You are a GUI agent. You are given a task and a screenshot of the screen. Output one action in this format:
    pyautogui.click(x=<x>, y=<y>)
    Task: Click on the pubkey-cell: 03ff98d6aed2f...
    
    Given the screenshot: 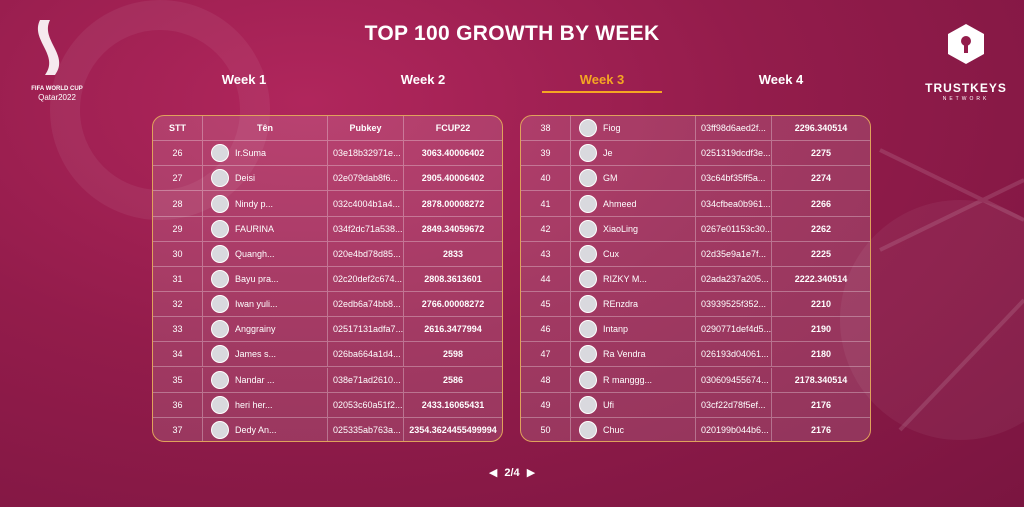 What is the action you would take?
    pyautogui.click(x=734, y=128)
    